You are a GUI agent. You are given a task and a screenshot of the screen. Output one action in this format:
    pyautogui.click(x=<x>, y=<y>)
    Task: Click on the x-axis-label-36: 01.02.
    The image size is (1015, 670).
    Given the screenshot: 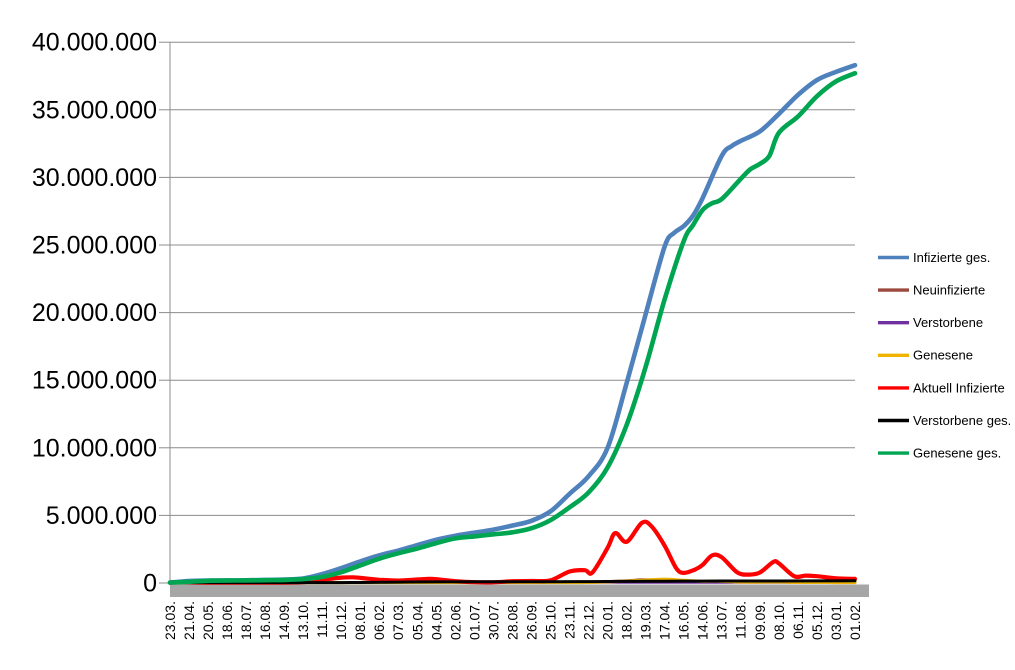 What is the action you would take?
    pyautogui.click(x=855, y=620)
    